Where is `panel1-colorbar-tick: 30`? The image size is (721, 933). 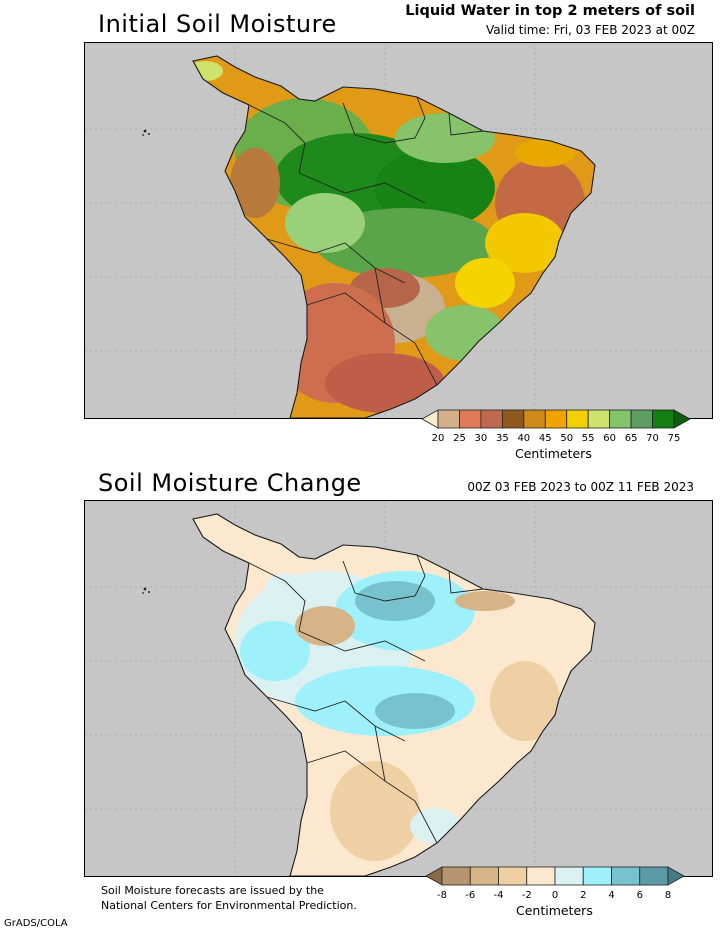 panel1-colorbar-tick: 30 is located at coordinates (481, 438).